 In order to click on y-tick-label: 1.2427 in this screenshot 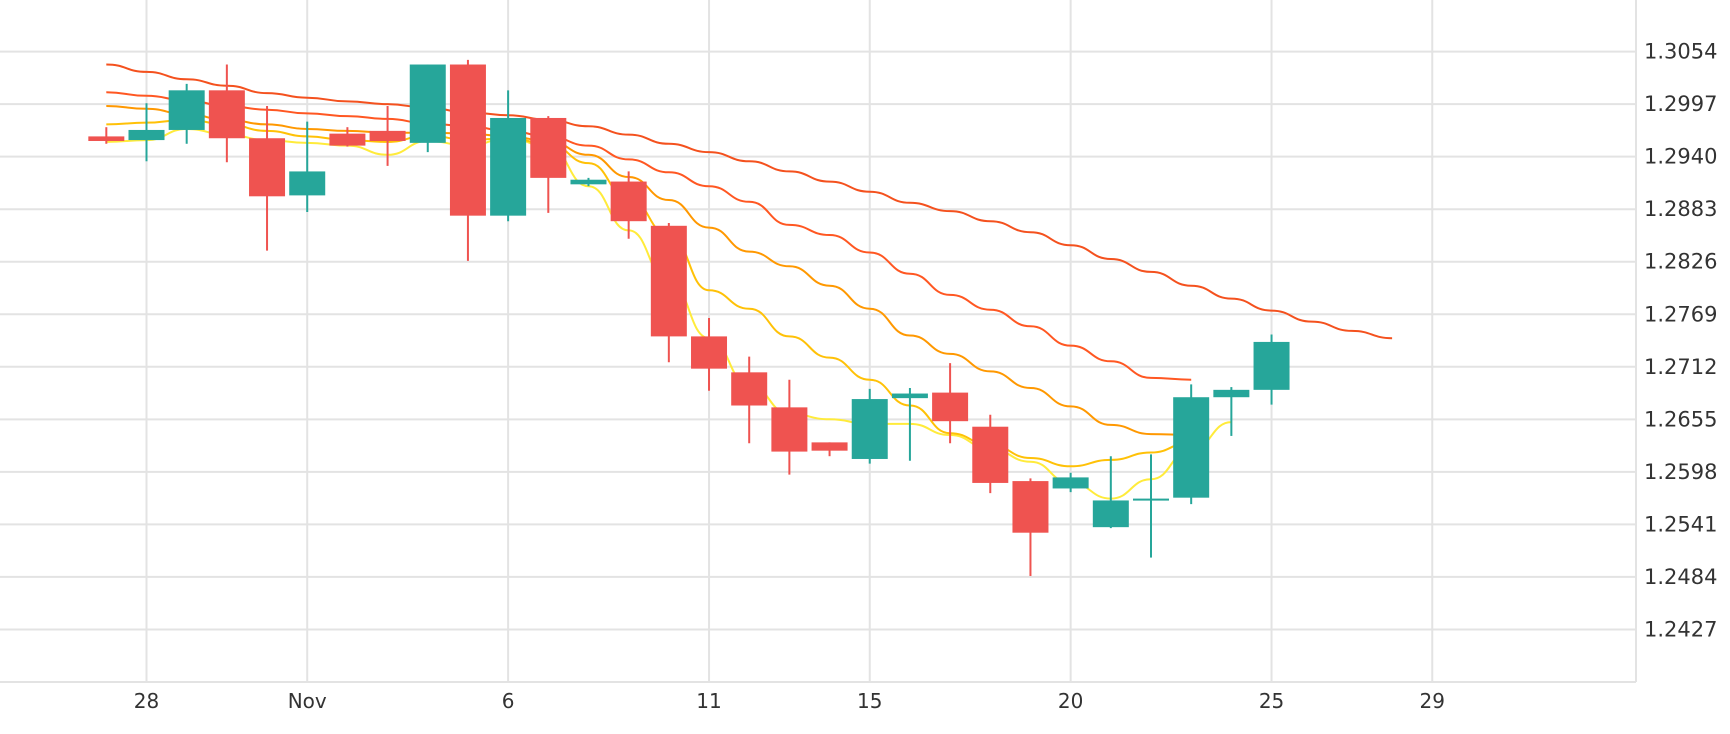, I will do `click(1680, 629)`.